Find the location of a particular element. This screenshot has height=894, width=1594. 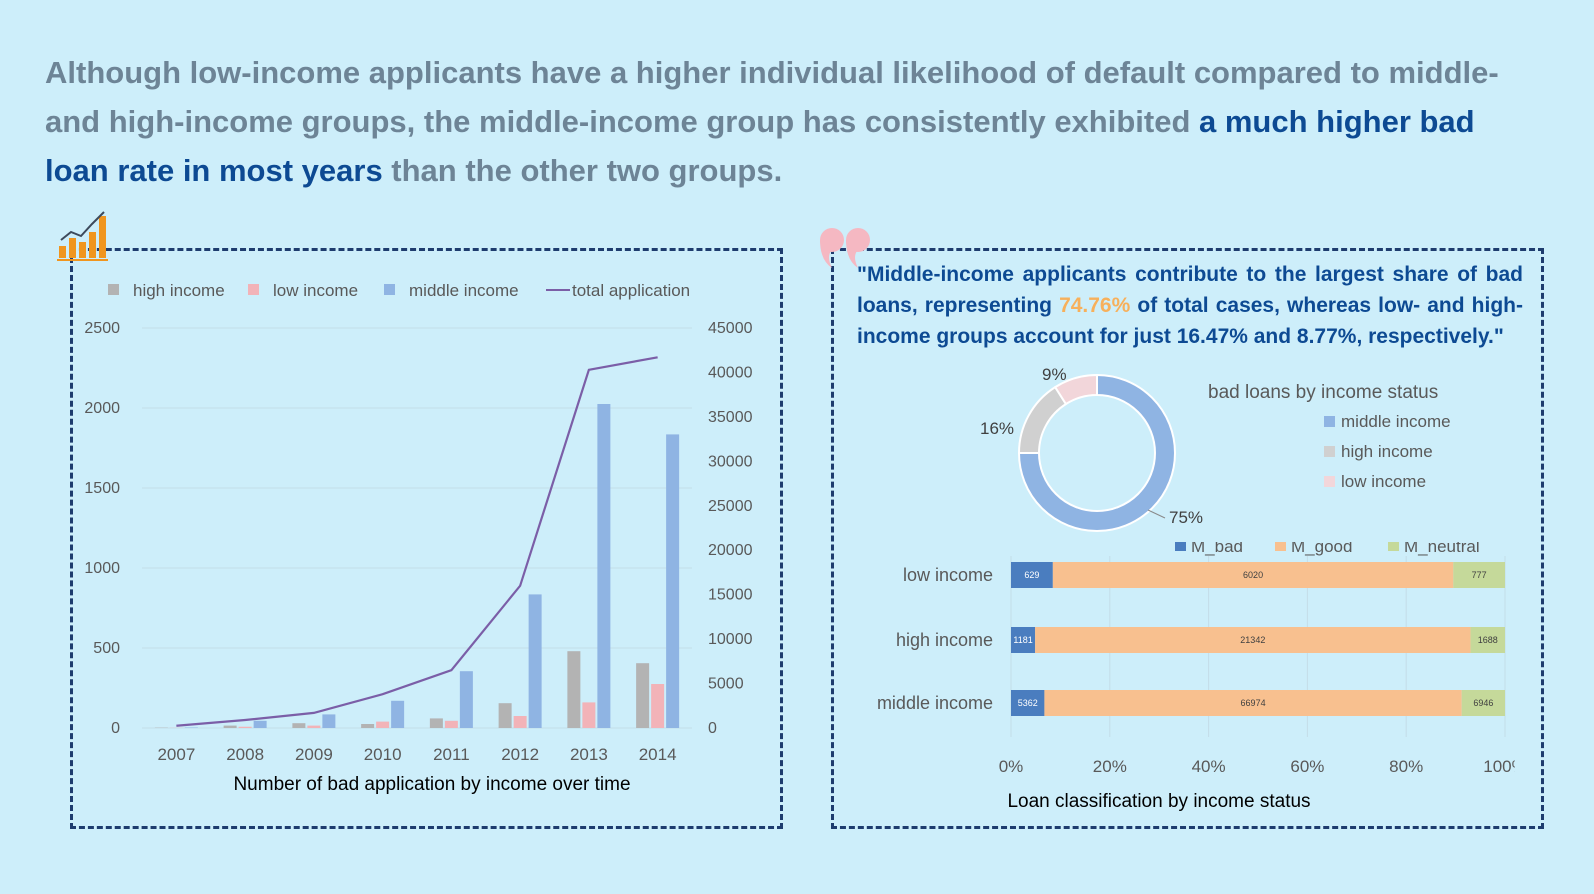

data-label: 5362 is located at coordinates (1028, 703).